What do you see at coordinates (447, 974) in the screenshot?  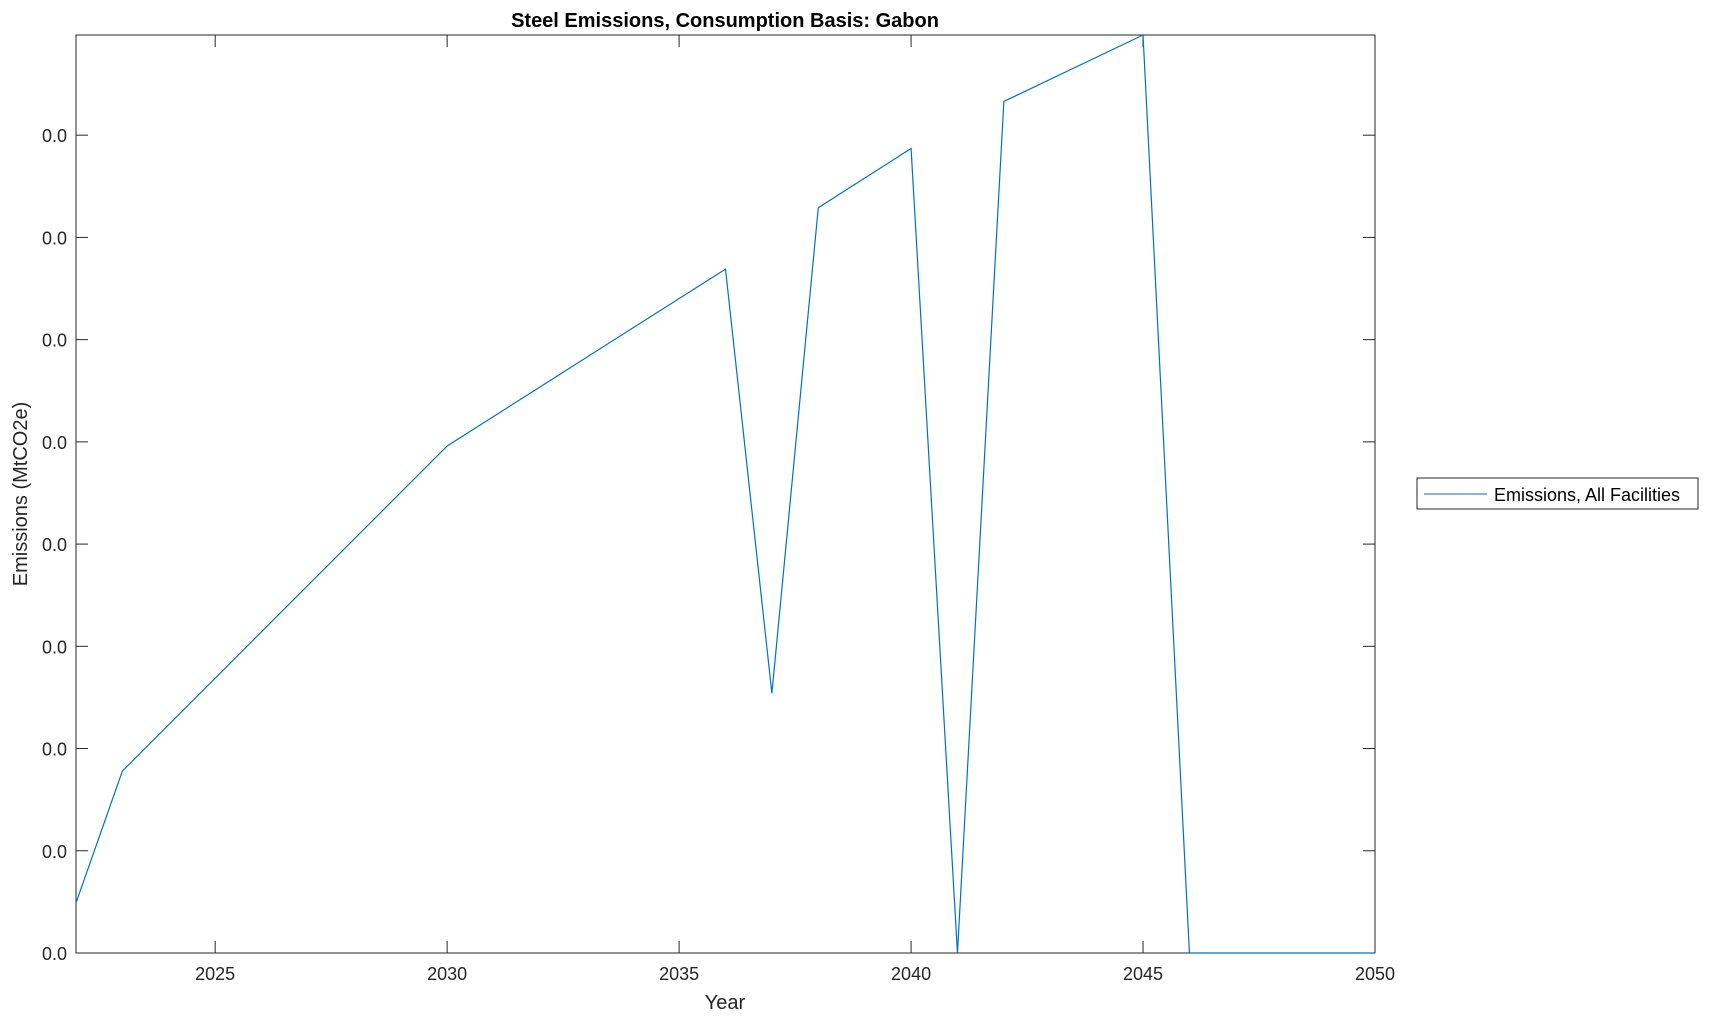 I see `x-tick-label: 2030` at bounding box center [447, 974].